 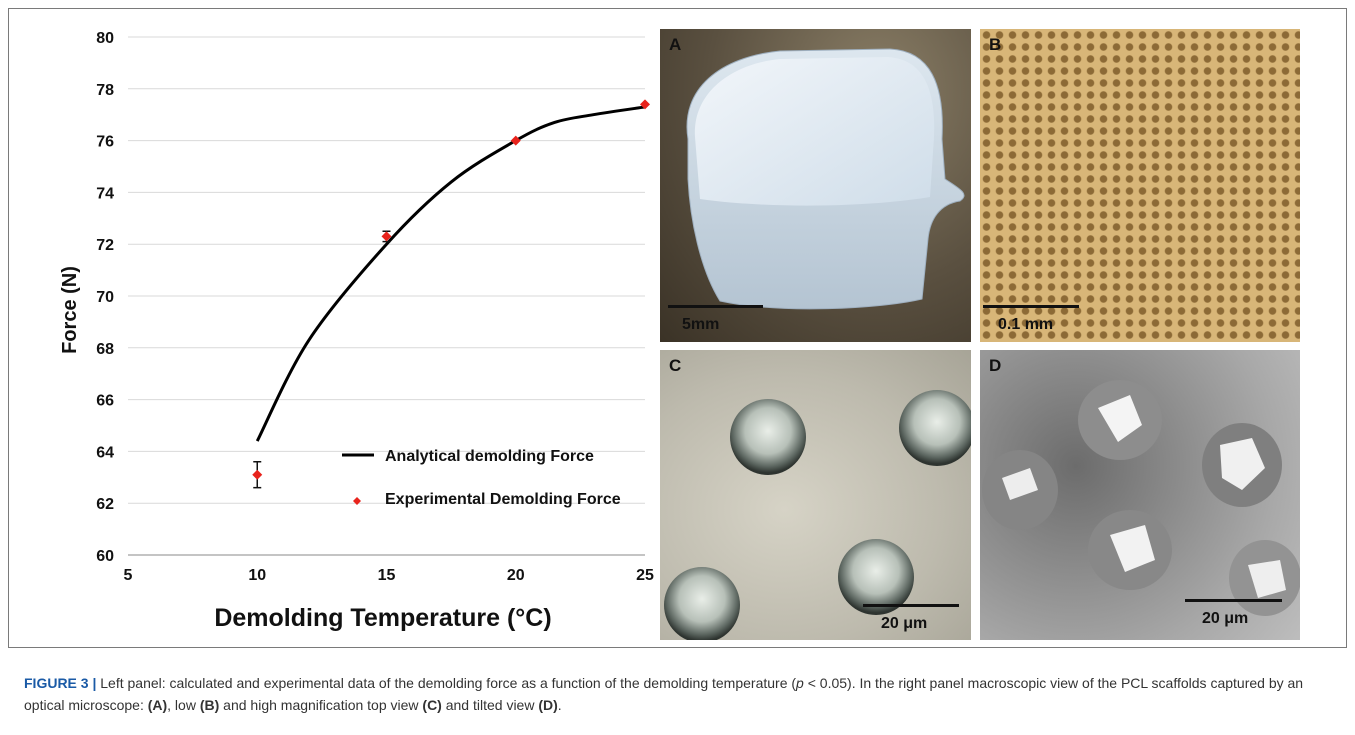 I want to click on y-tick-label: 60, so click(x=105, y=556).